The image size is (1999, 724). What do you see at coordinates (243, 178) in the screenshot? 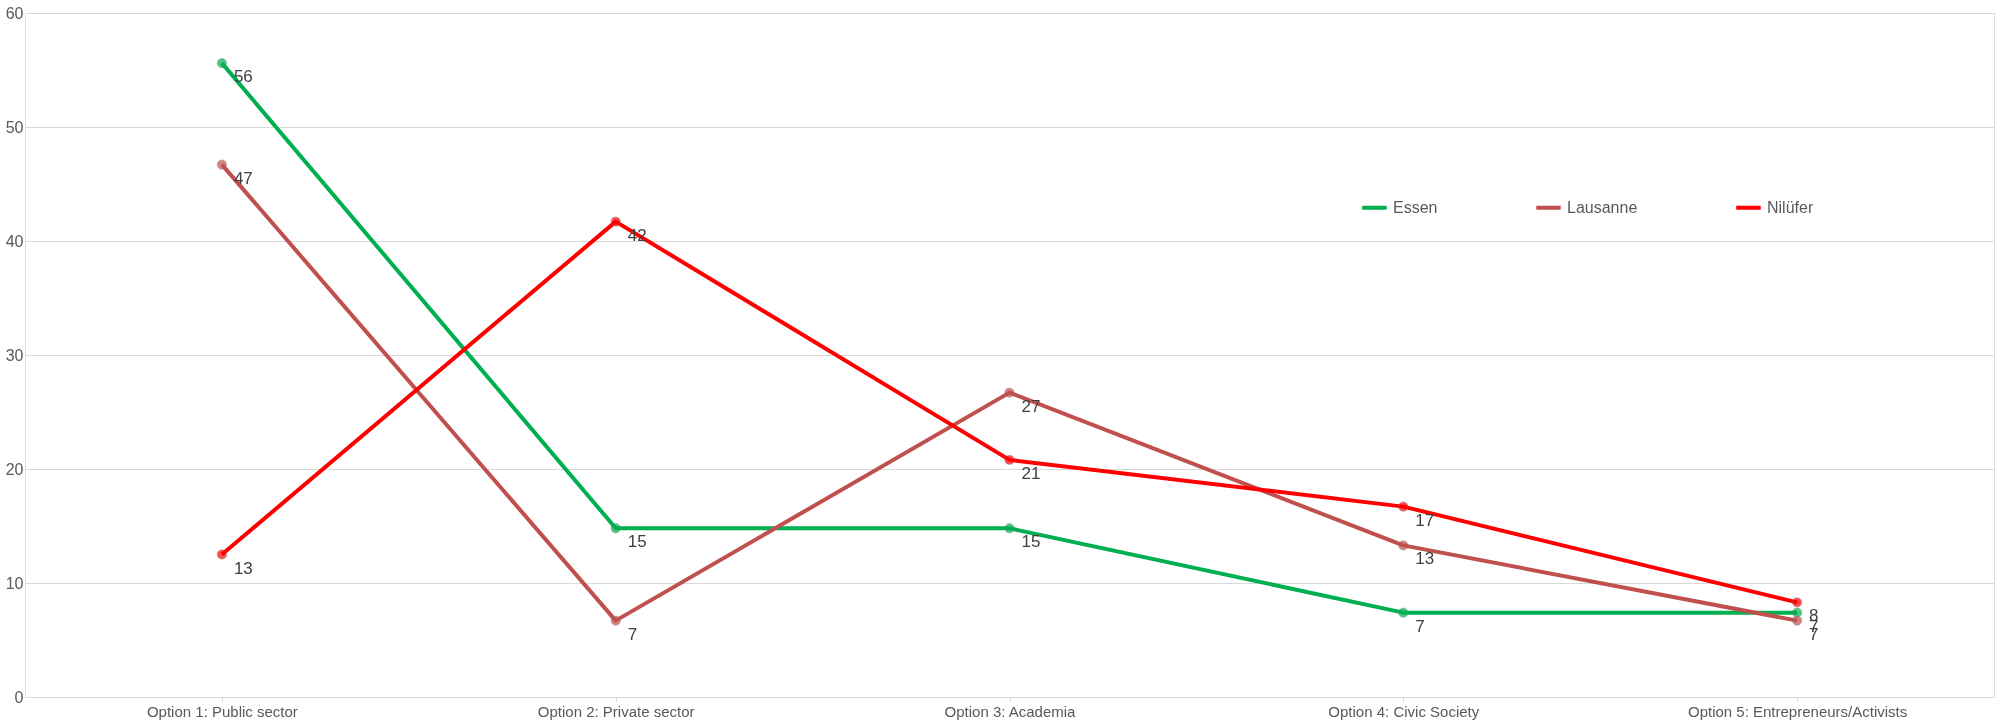
I see `data-label: 47` at bounding box center [243, 178].